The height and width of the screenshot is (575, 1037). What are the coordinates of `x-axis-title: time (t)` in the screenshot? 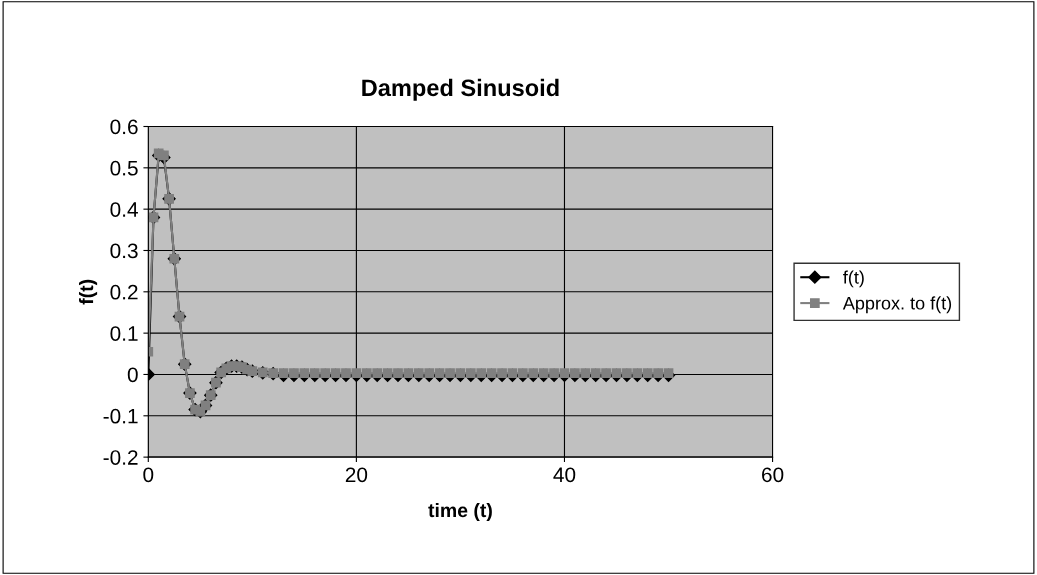 It's located at (460, 512).